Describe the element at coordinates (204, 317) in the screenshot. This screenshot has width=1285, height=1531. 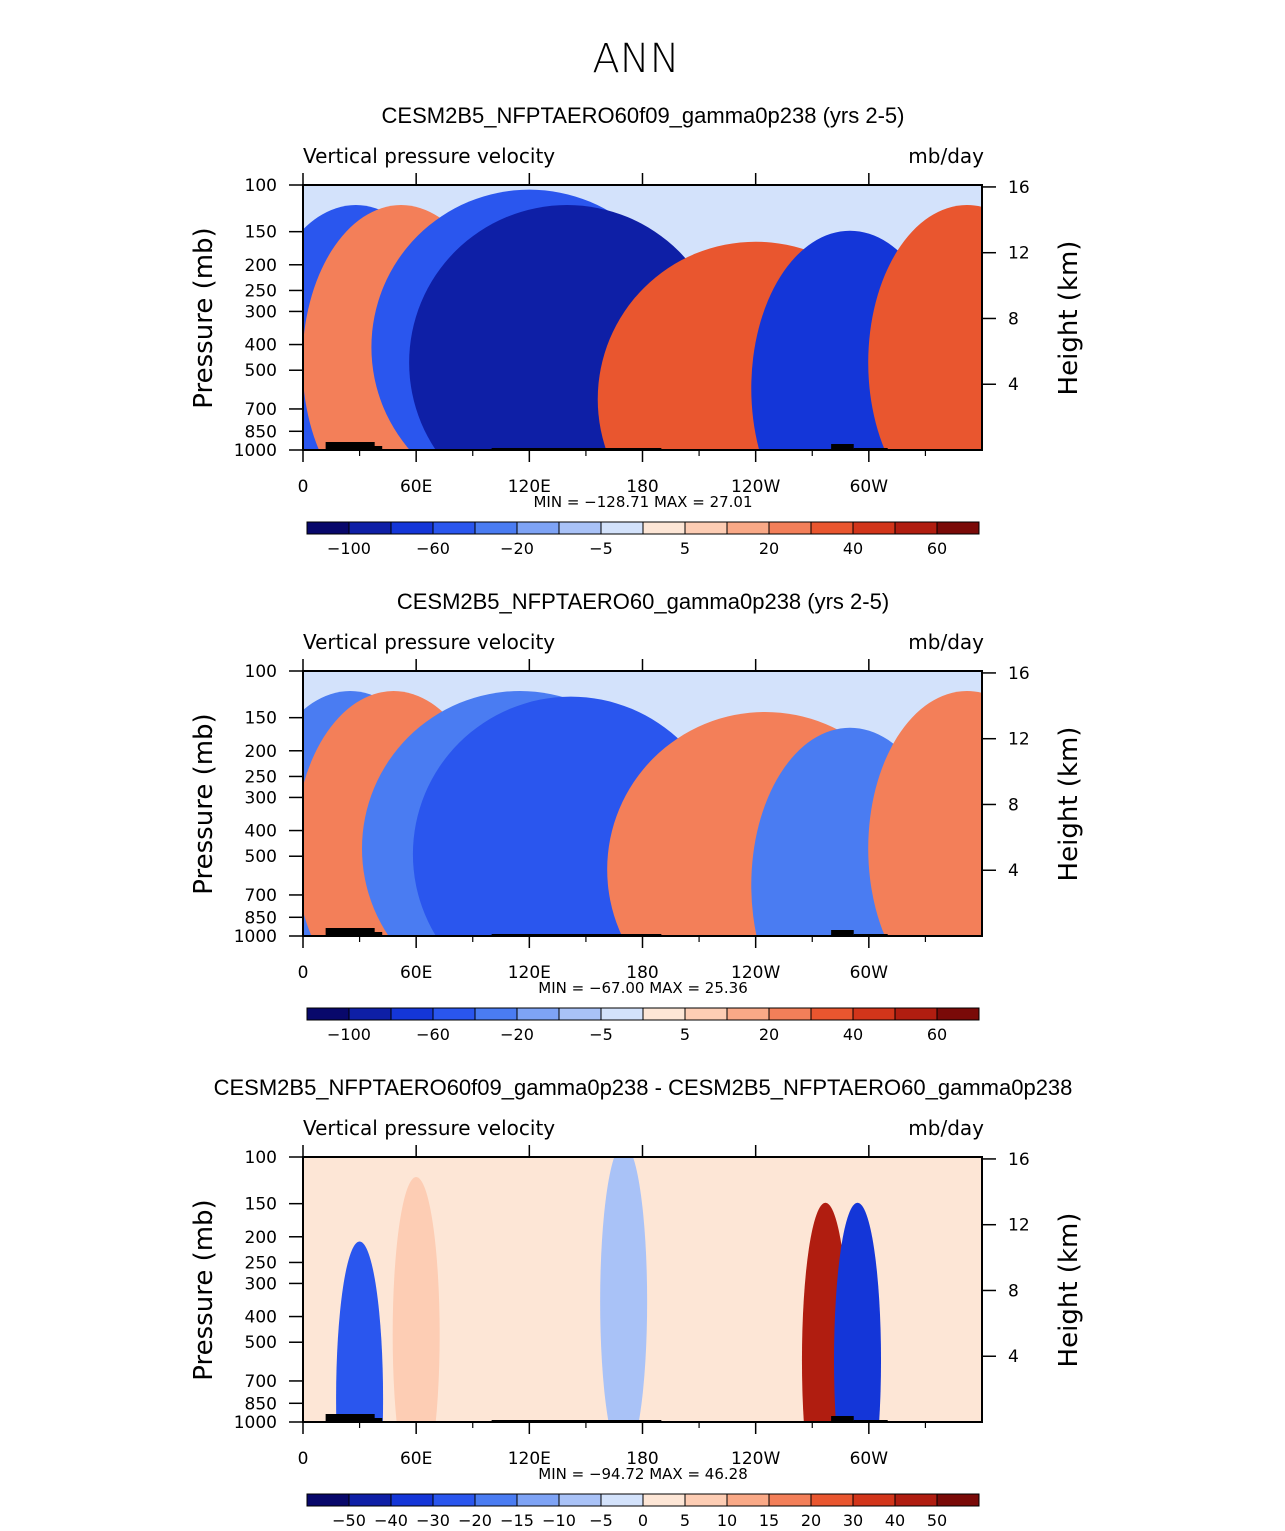
I see `y-axis-label: Pressure (mb)` at that location.